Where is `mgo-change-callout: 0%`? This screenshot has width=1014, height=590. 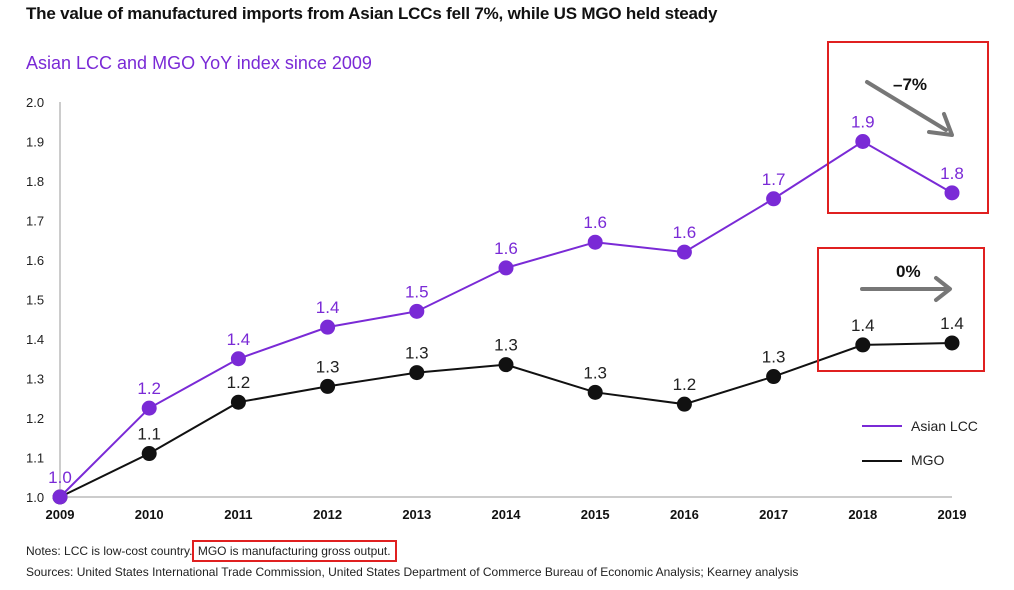
mgo-change-callout: 0% is located at coordinates (908, 271).